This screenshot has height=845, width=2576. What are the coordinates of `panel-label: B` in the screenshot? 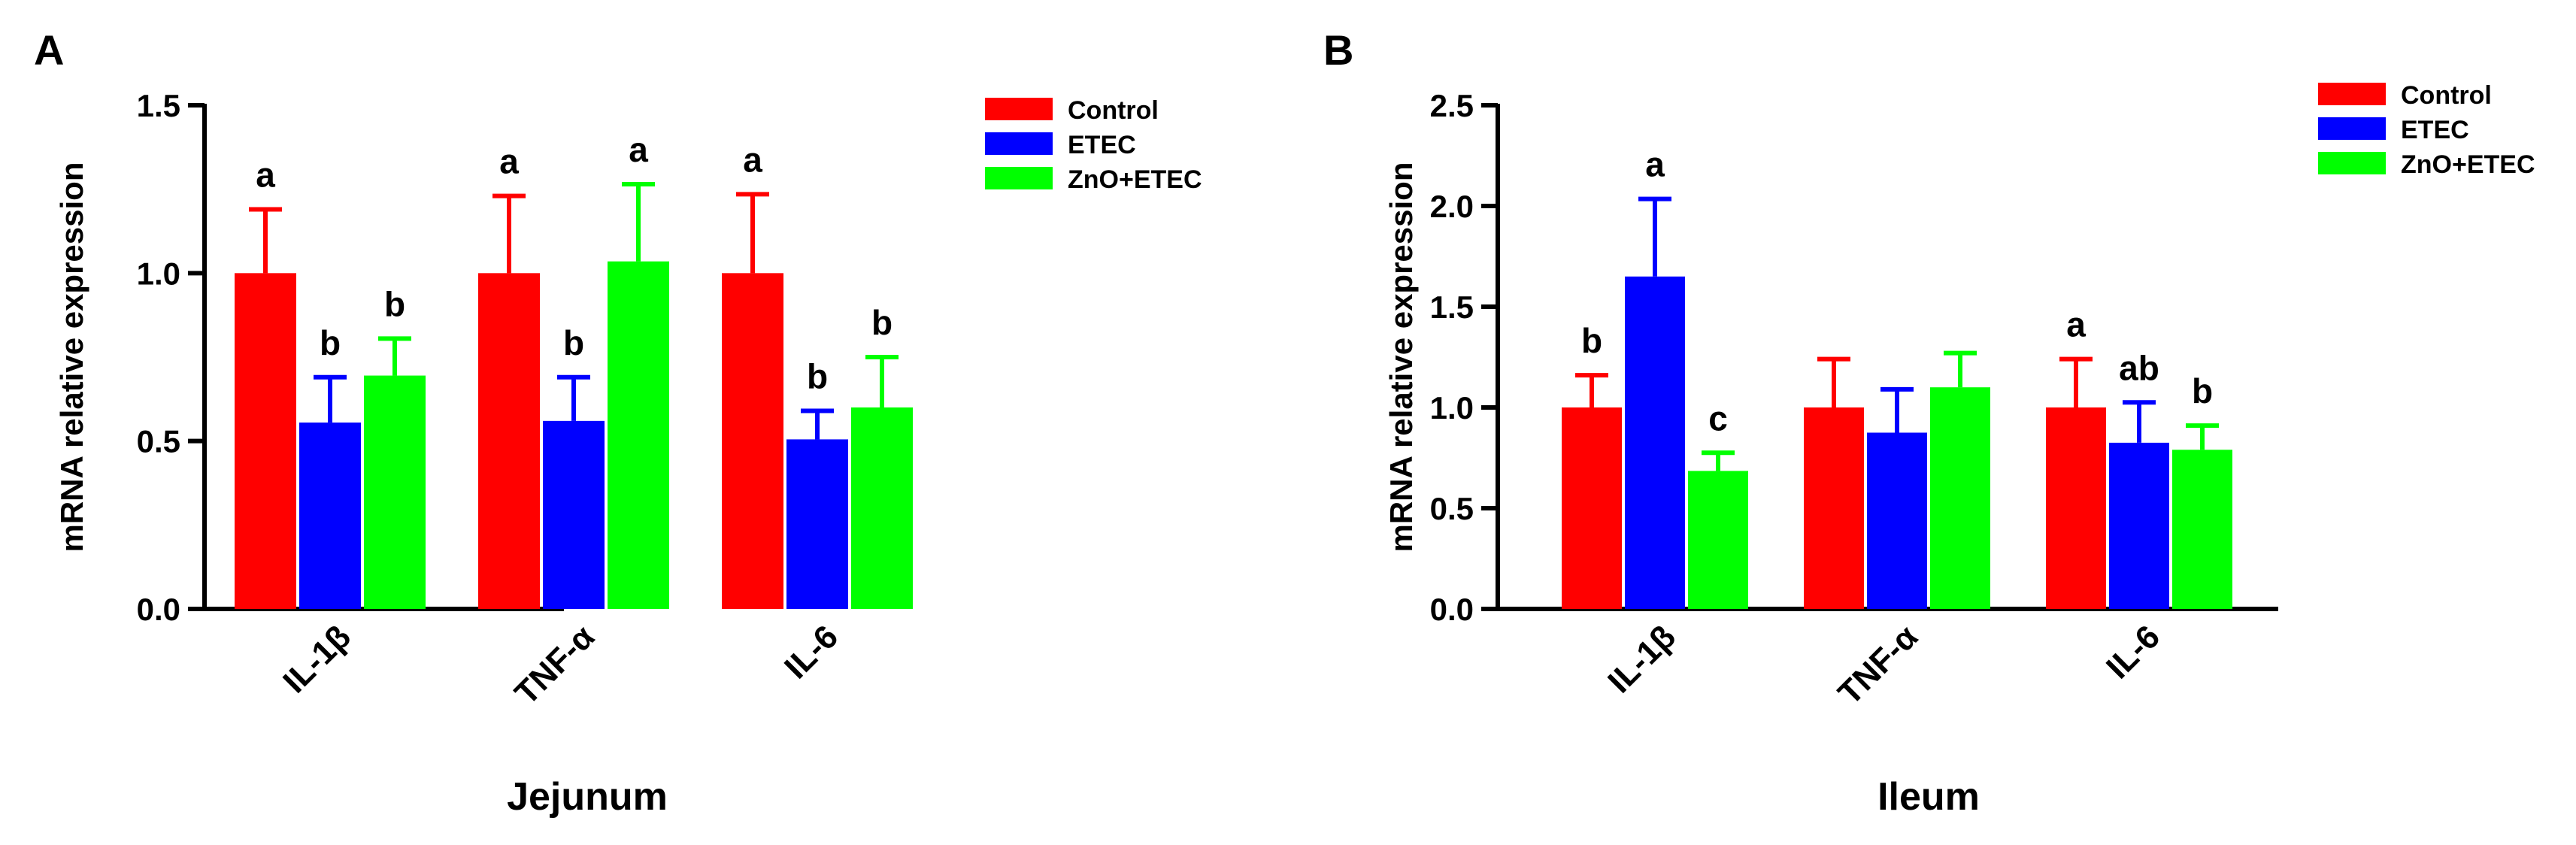 It's located at (1338, 50).